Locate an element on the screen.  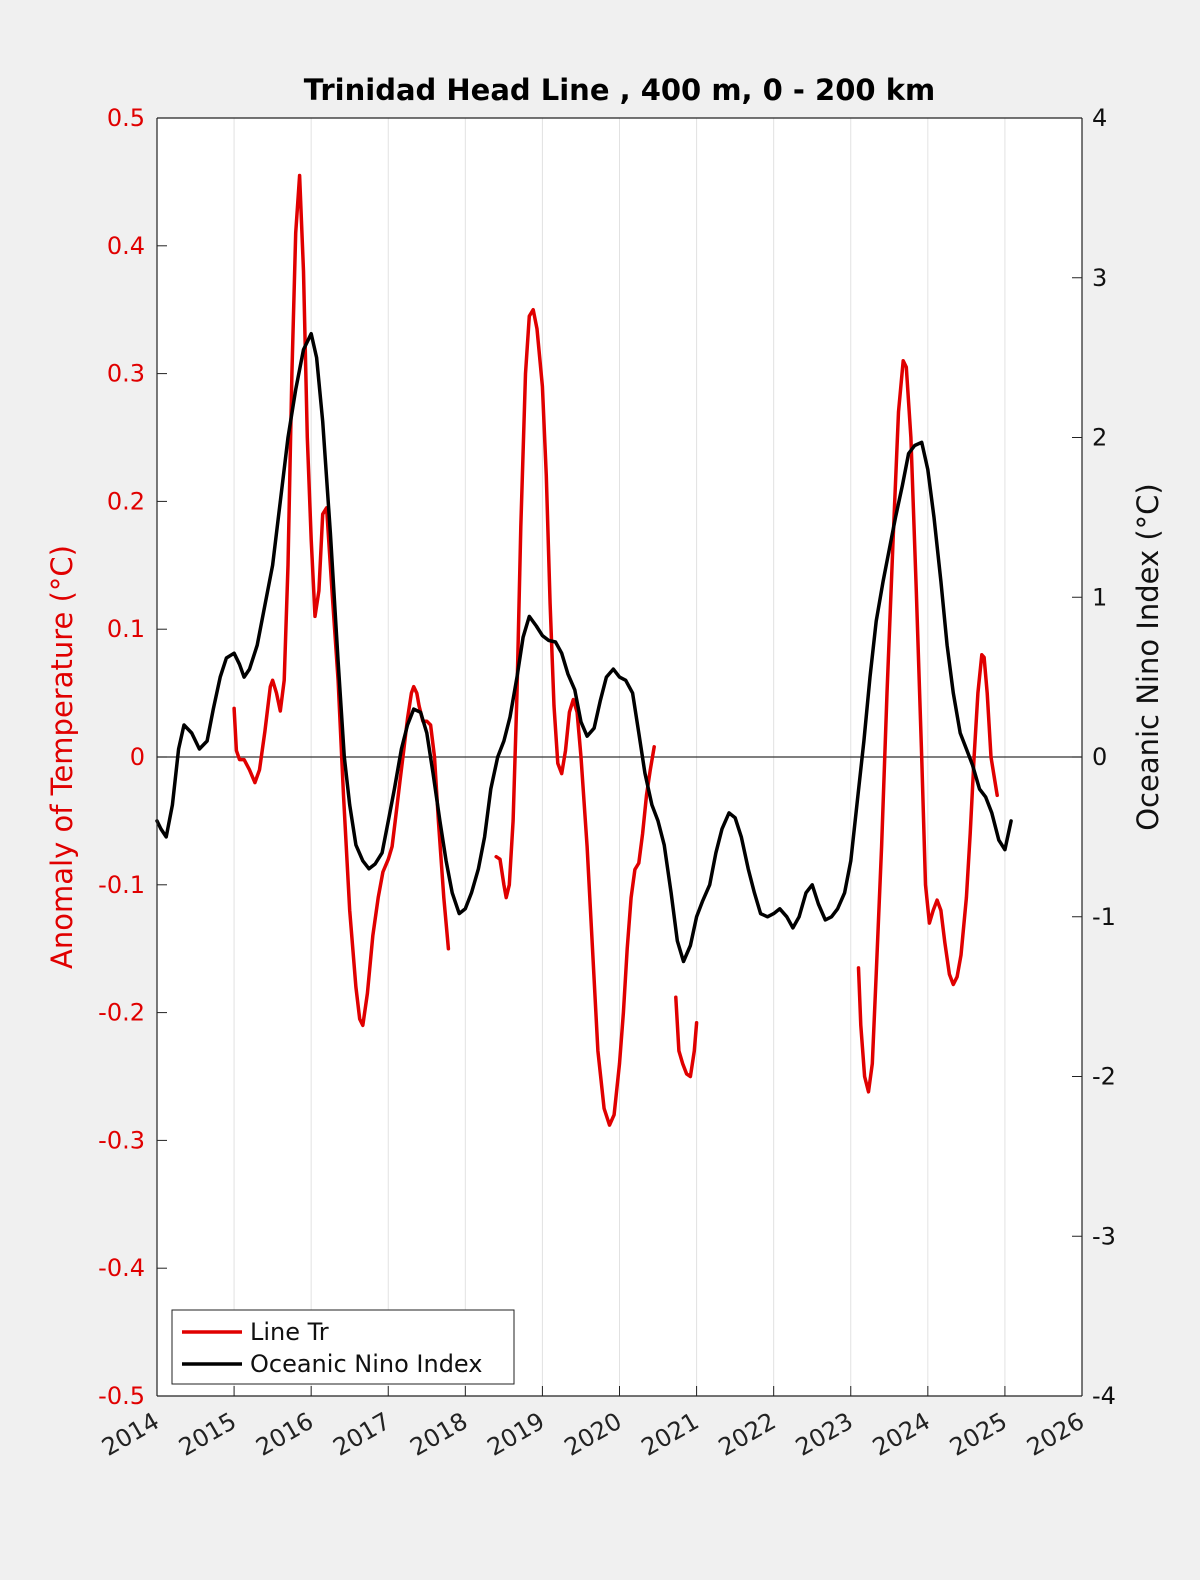
y-right-tick-label: -2 is located at coordinates (1104, 1077).